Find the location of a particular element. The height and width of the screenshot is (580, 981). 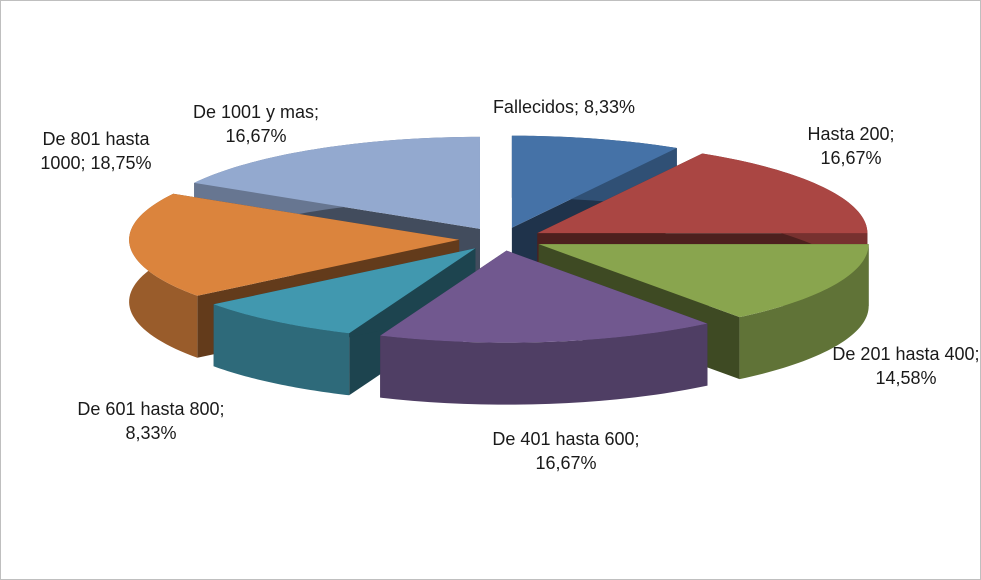

data-label: De 401 hasta 600; 16,67% is located at coordinates (566, 451).